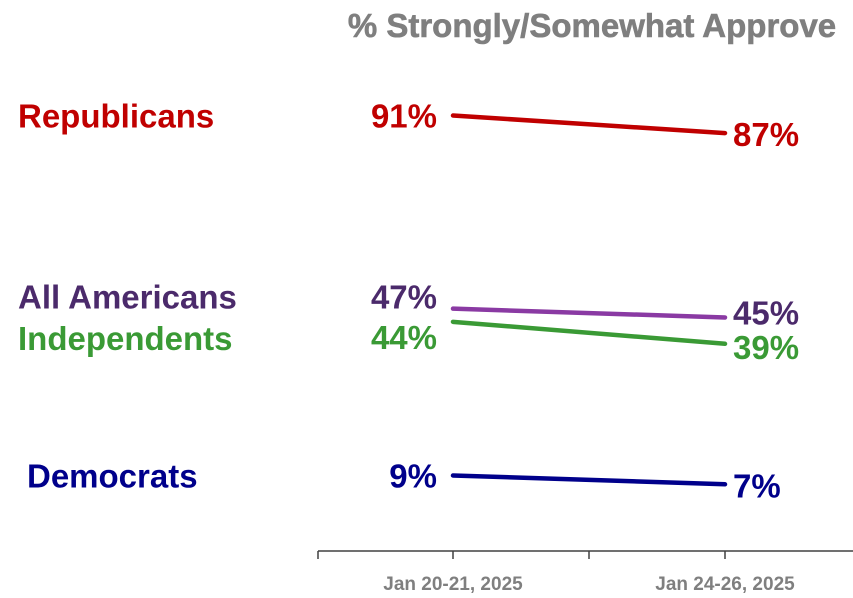  What do you see at coordinates (592, 25) in the screenshot?
I see `chart-title: % Strongly/Somewhat Approve` at bounding box center [592, 25].